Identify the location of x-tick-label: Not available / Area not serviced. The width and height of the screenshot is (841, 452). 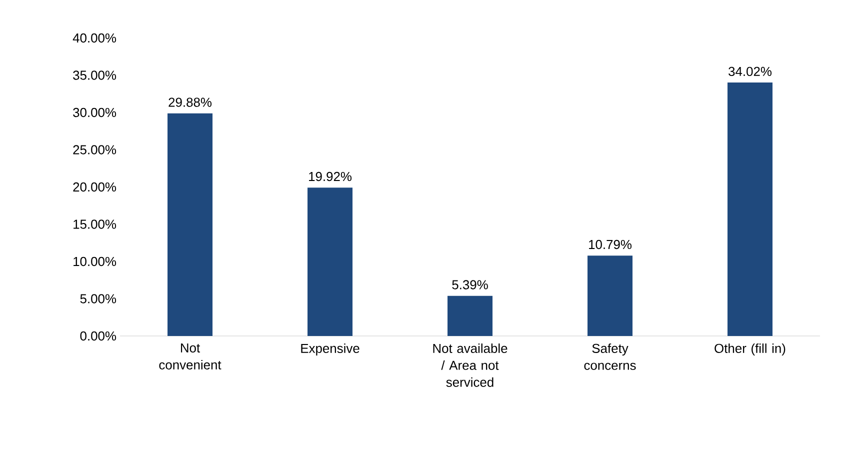
(470, 365).